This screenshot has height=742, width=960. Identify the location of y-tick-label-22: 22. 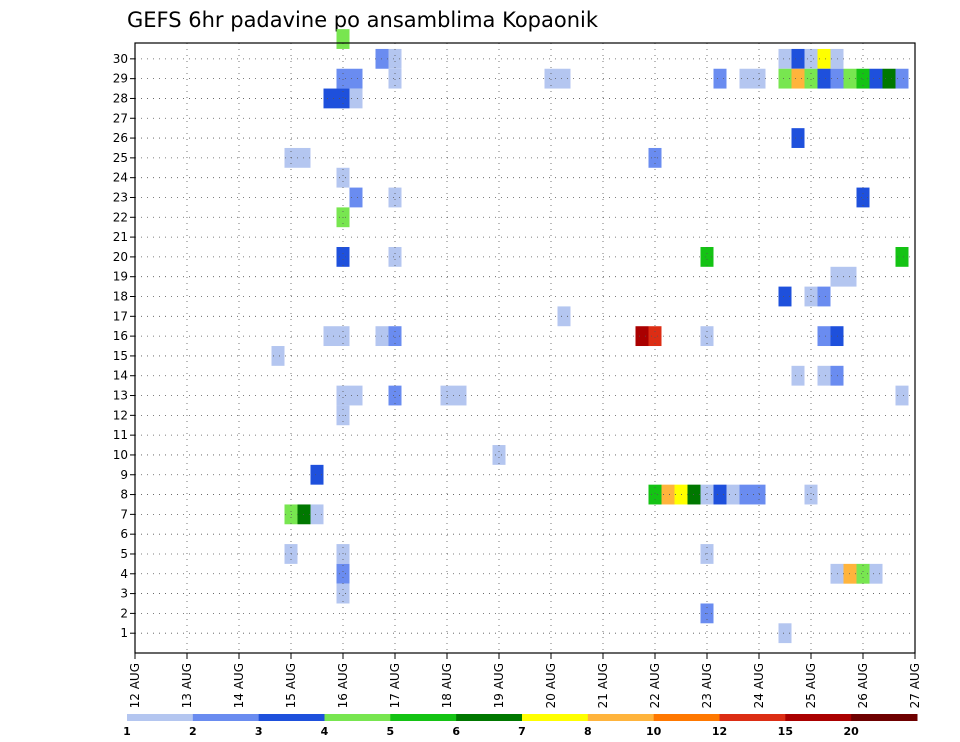
(120, 217).